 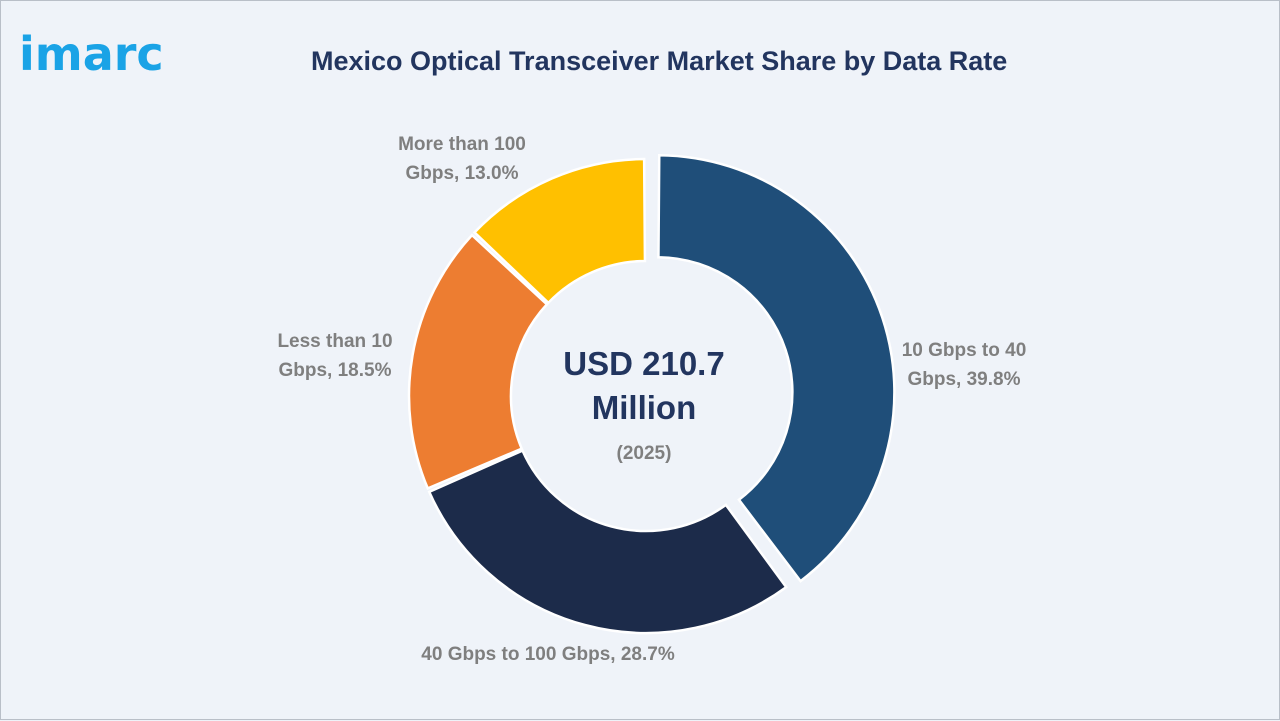 What do you see at coordinates (462, 159) in the screenshot?
I see `label-more-than-100-gbps: More than 100 Gbps, 13.0%` at bounding box center [462, 159].